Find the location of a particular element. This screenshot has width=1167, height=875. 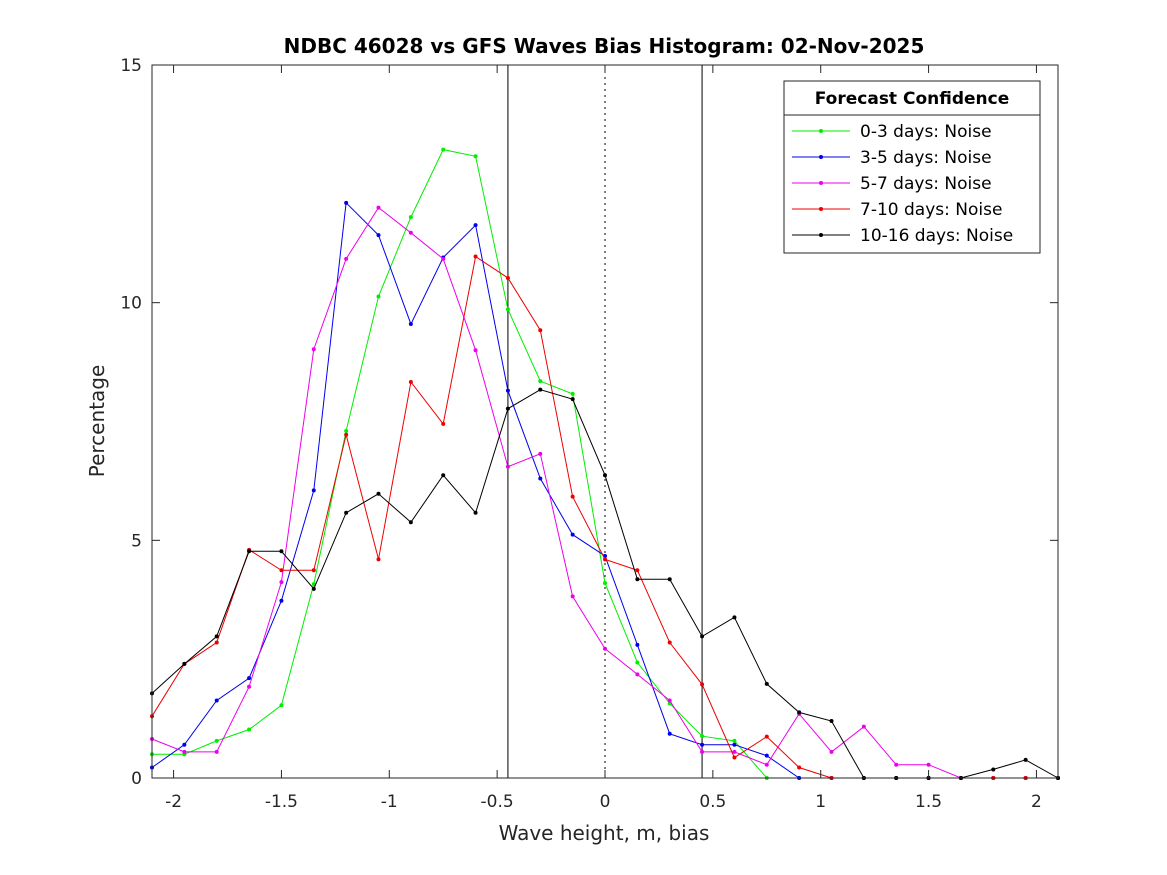

y-tick-label: 0 is located at coordinates (136, 779).